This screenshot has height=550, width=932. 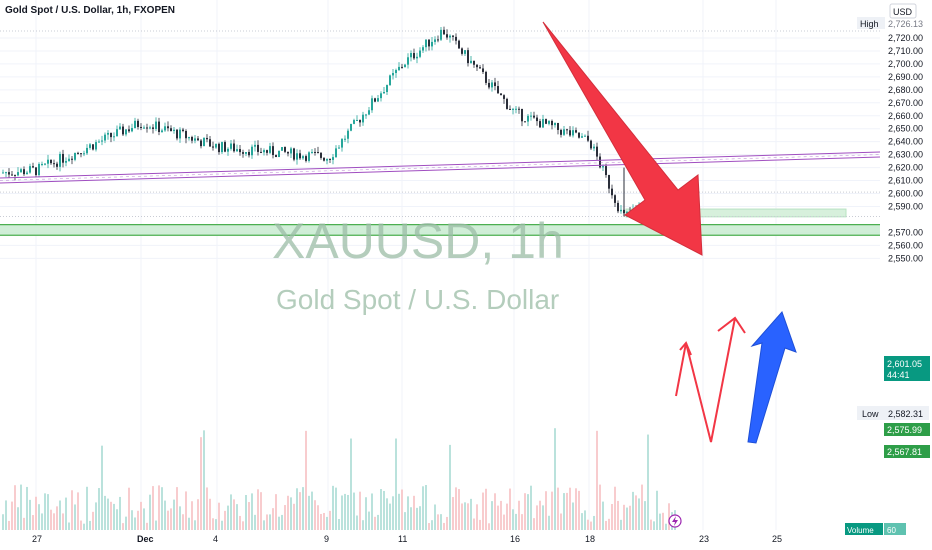 What do you see at coordinates (905, 51) in the screenshot?
I see `price-tick-label: 2,710.00` at bounding box center [905, 51].